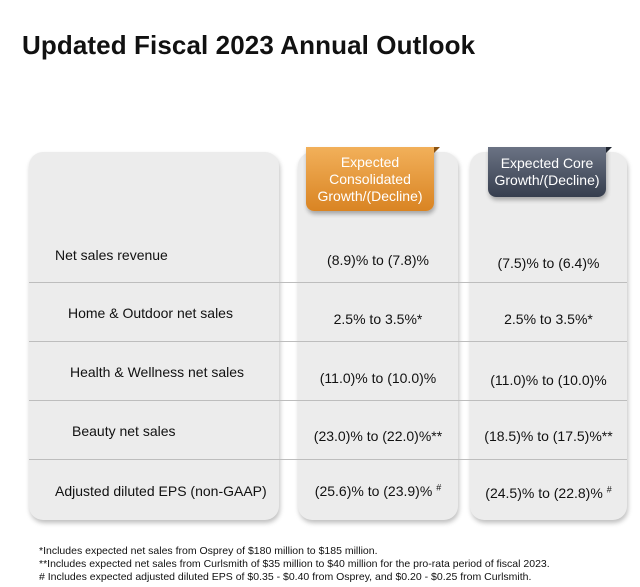  What do you see at coordinates (378, 490) in the screenshot?
I see `cell-adjusted-eps-consolidated: (25.6)% to (23.9)% #` at bounding box center [378, 490].